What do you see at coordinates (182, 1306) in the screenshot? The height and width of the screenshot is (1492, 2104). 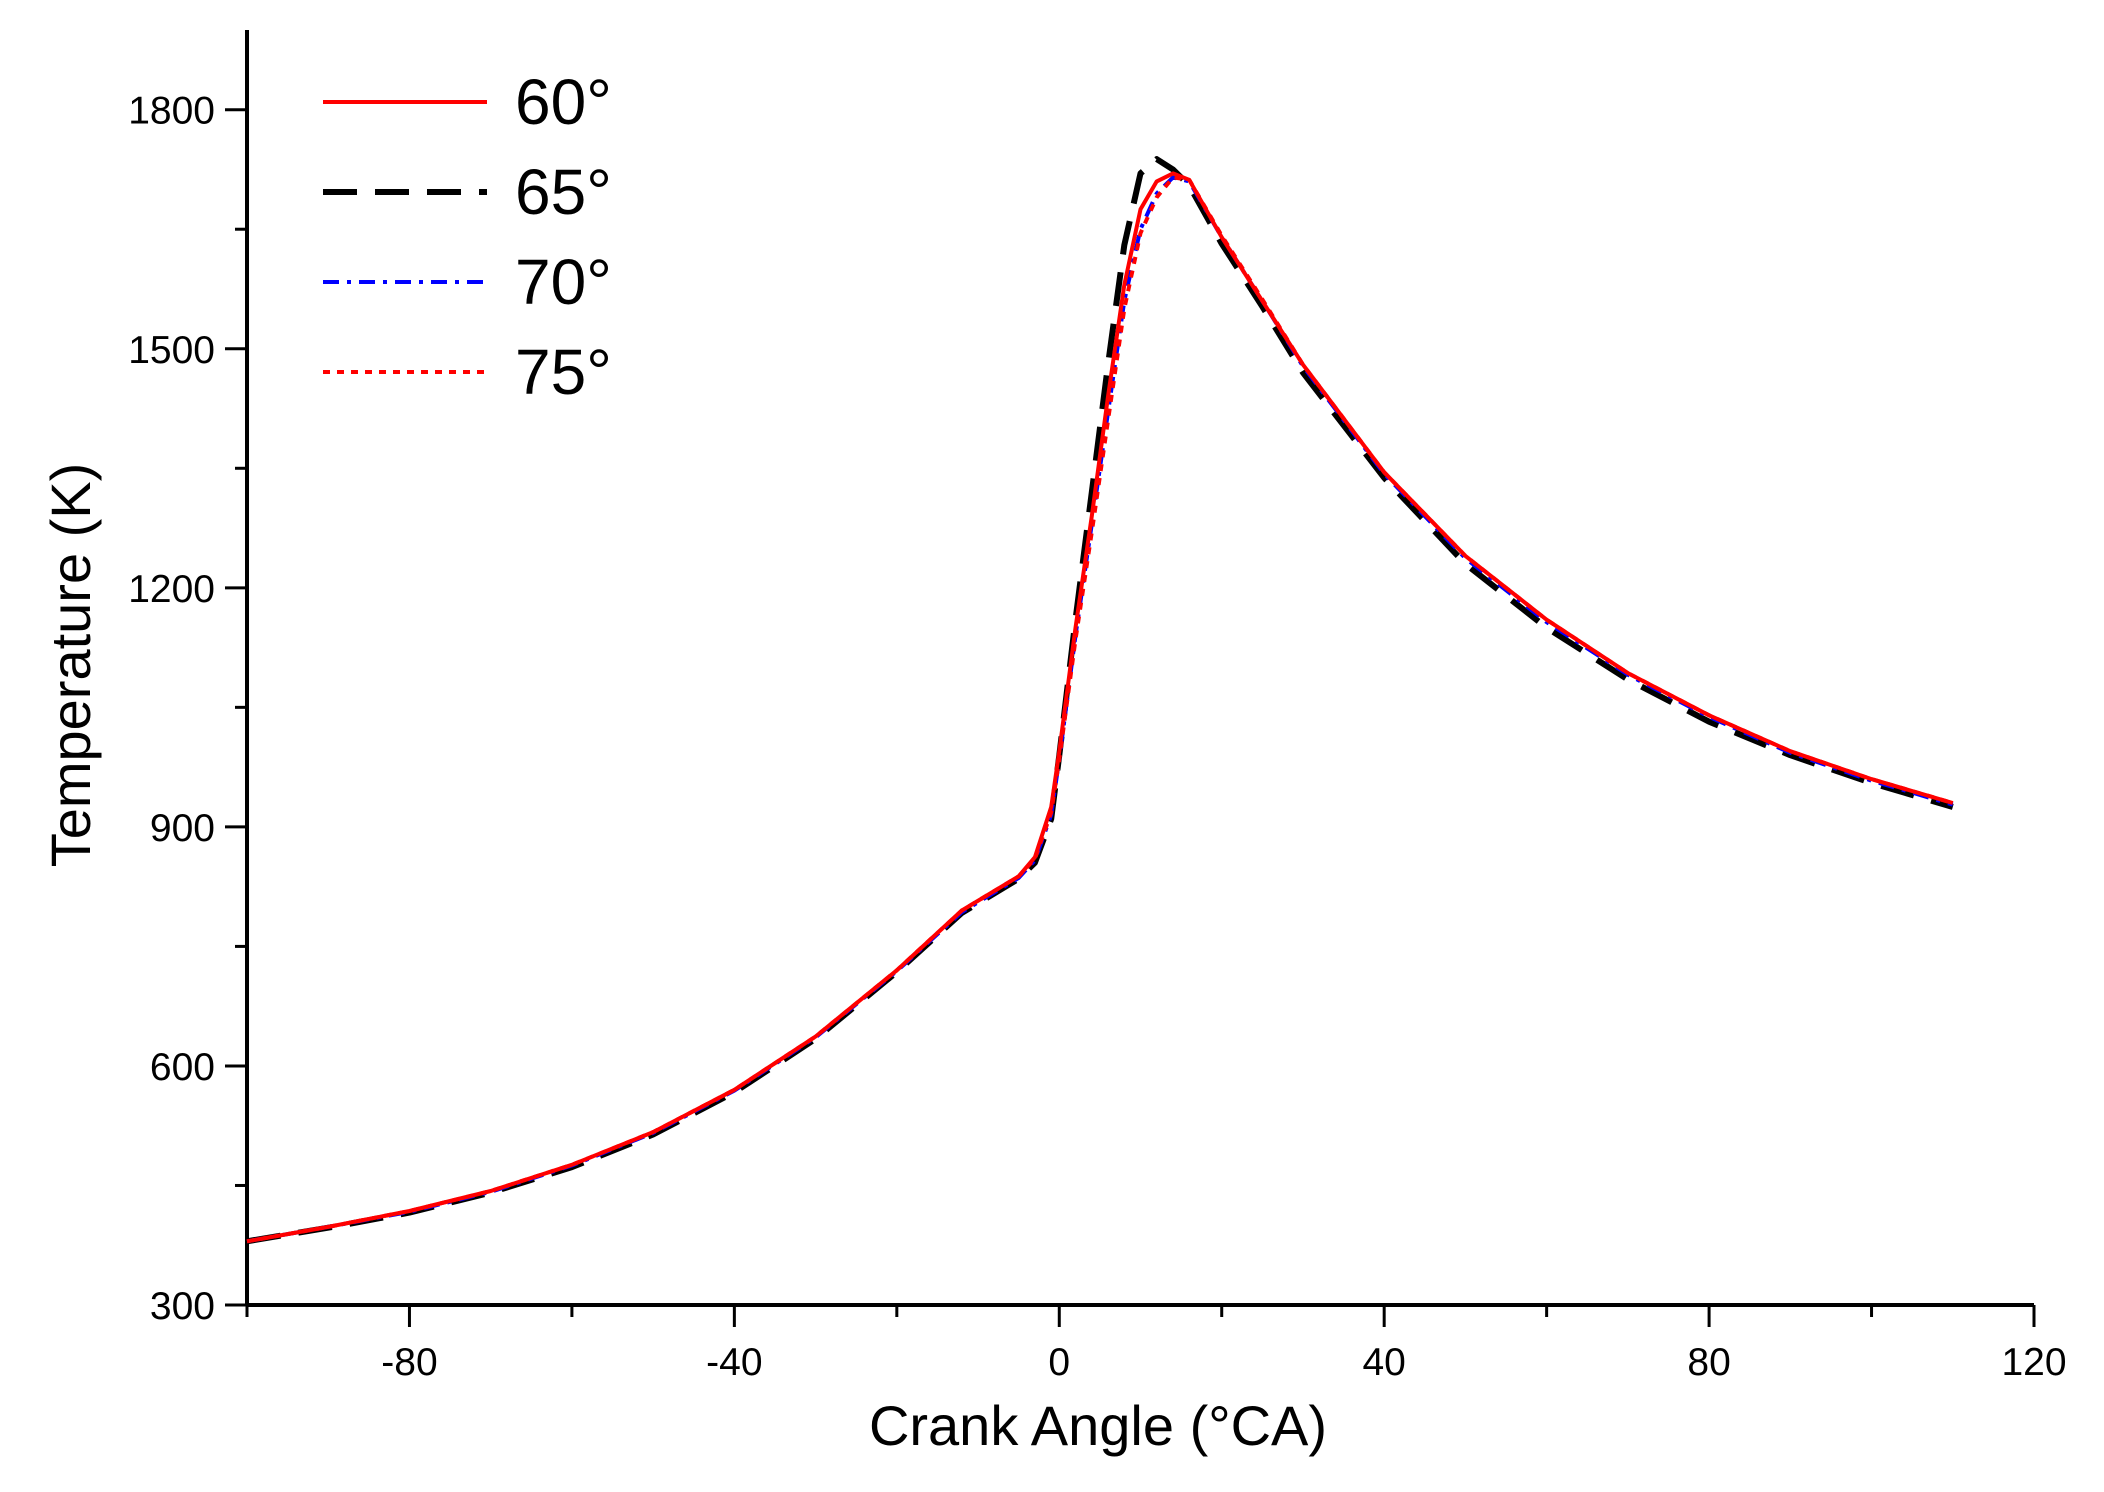 I see `y-tick-label: 300` at bounding box center [182, 1306].